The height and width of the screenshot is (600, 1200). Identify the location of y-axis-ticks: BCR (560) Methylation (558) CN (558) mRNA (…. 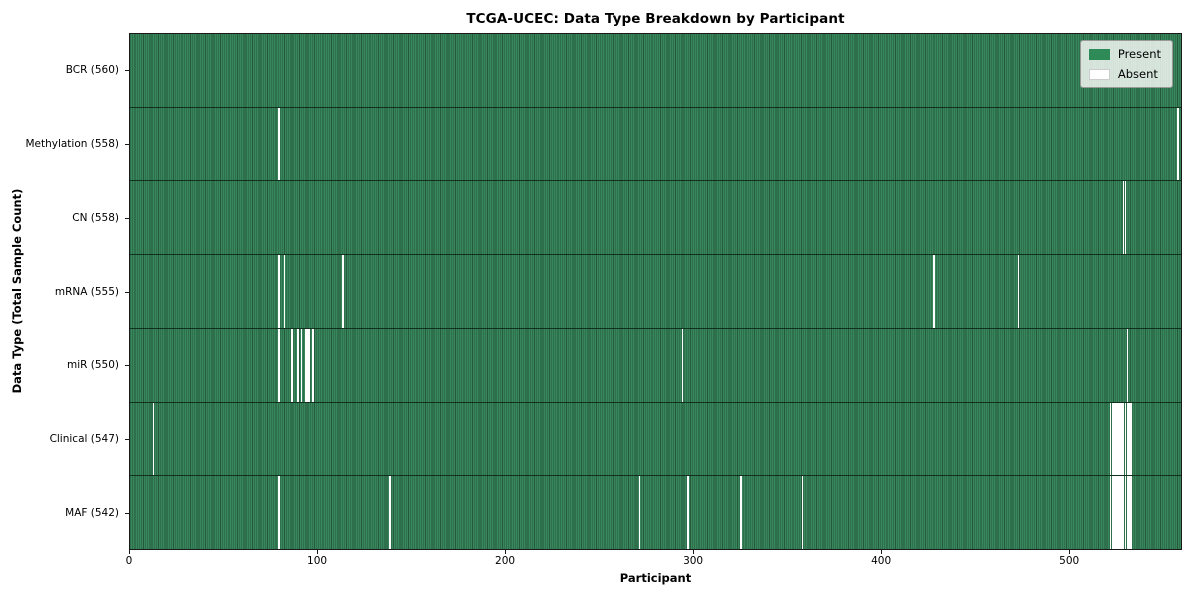
(64, 291).